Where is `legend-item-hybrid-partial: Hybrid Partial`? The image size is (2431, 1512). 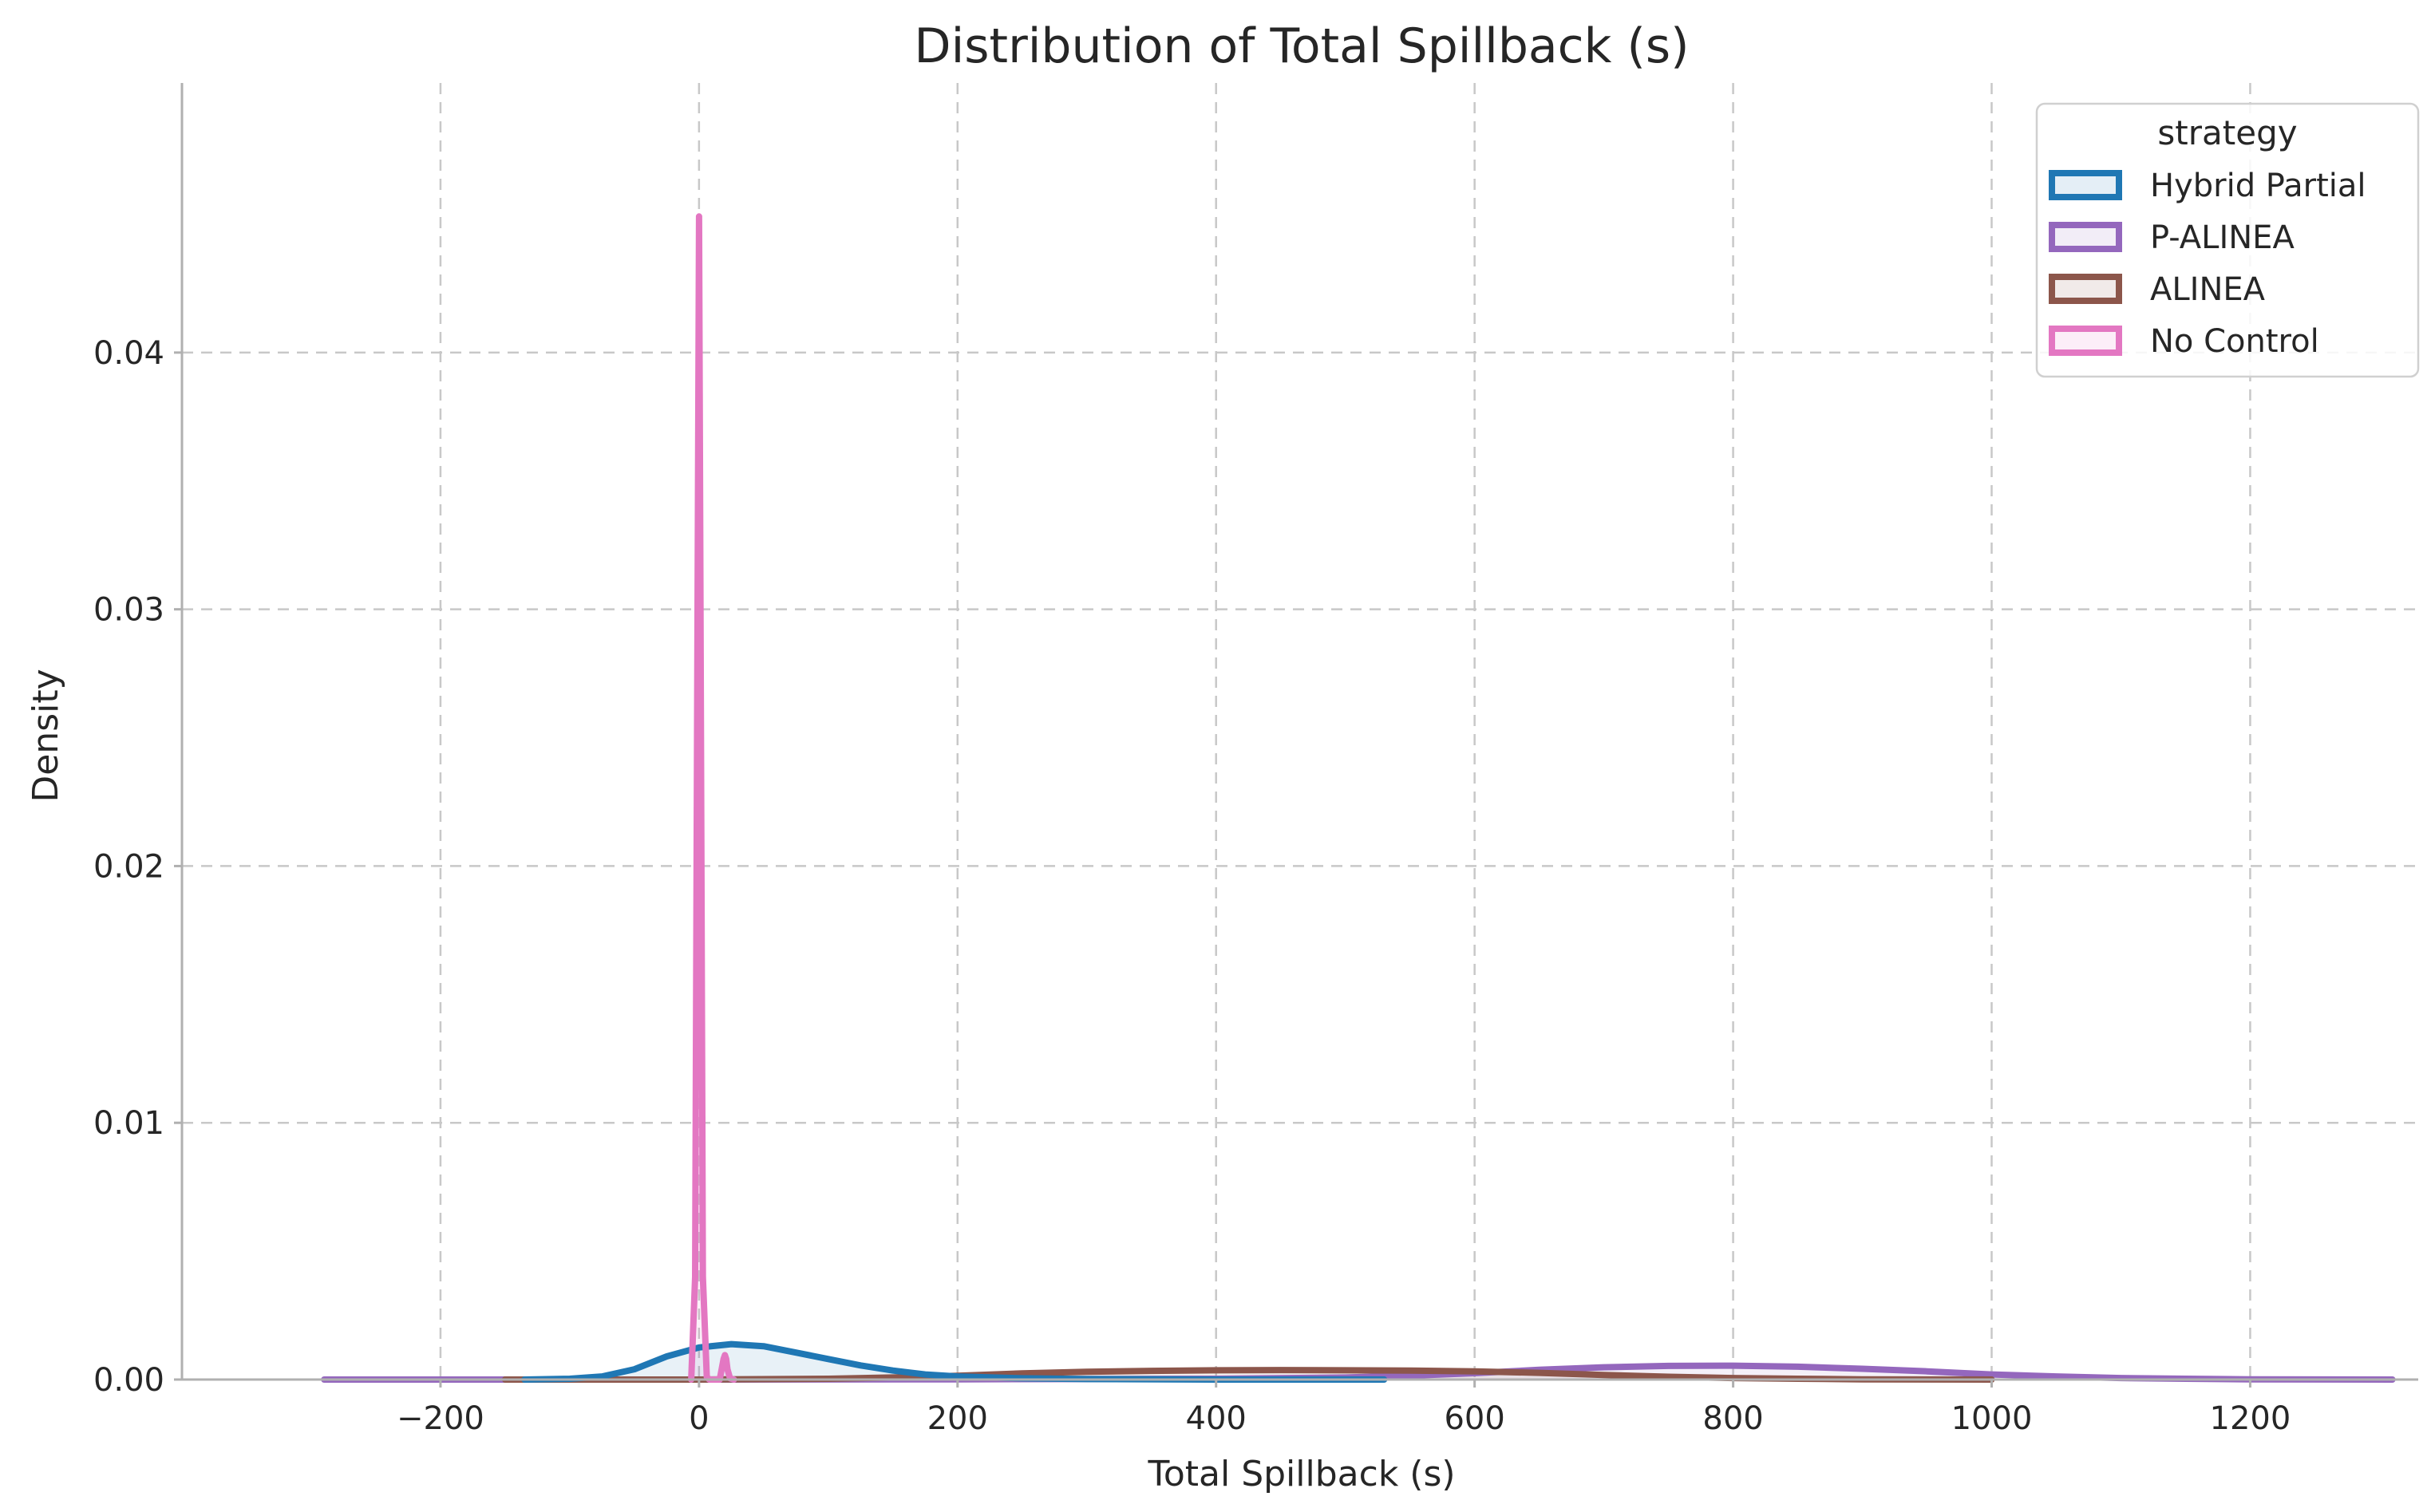 legend-item-hybrid-partial: Hybrid Partial is located at coordinates (2207, 186).